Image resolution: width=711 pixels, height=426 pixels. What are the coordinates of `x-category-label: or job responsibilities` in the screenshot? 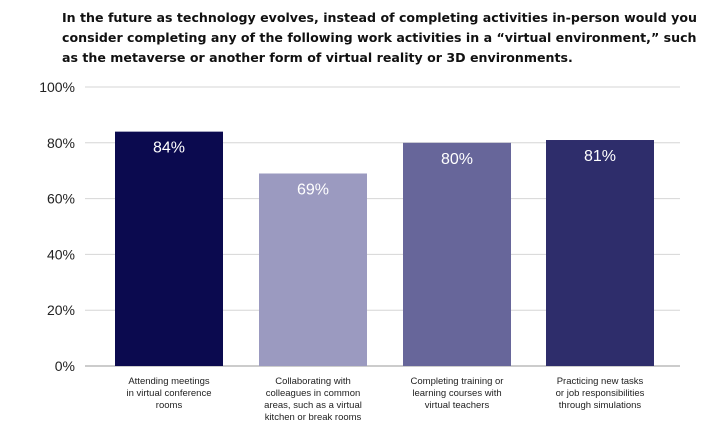 It's located at (600, 393).